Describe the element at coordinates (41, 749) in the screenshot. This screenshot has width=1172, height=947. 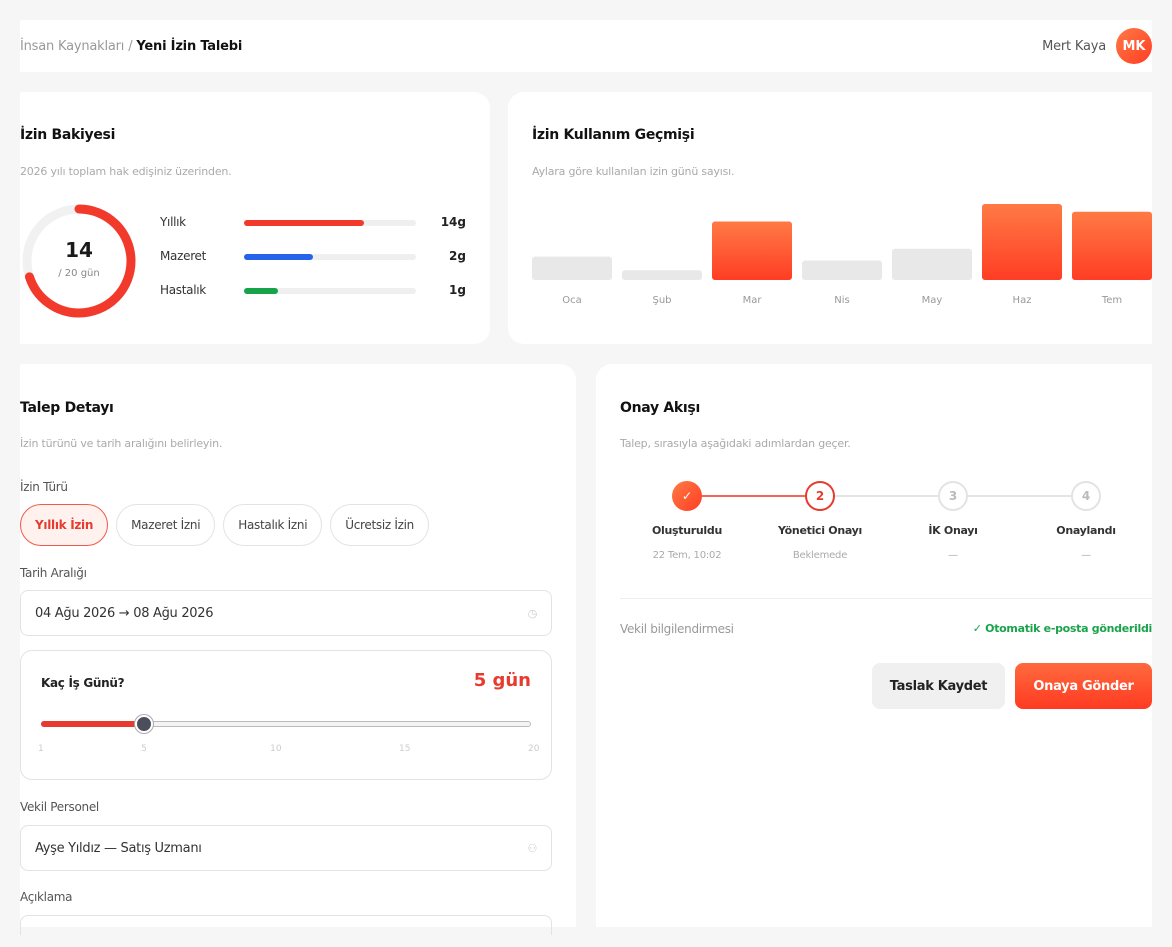
I see `slider-tick: 1` at that location.